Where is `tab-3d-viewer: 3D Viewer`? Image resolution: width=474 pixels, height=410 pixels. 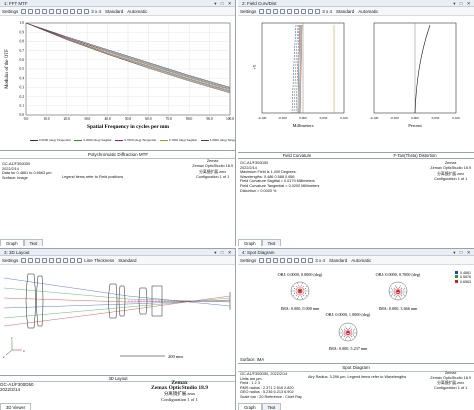 tab-3d-viewer: 3D Viewer is located at coordinates (16, 406).